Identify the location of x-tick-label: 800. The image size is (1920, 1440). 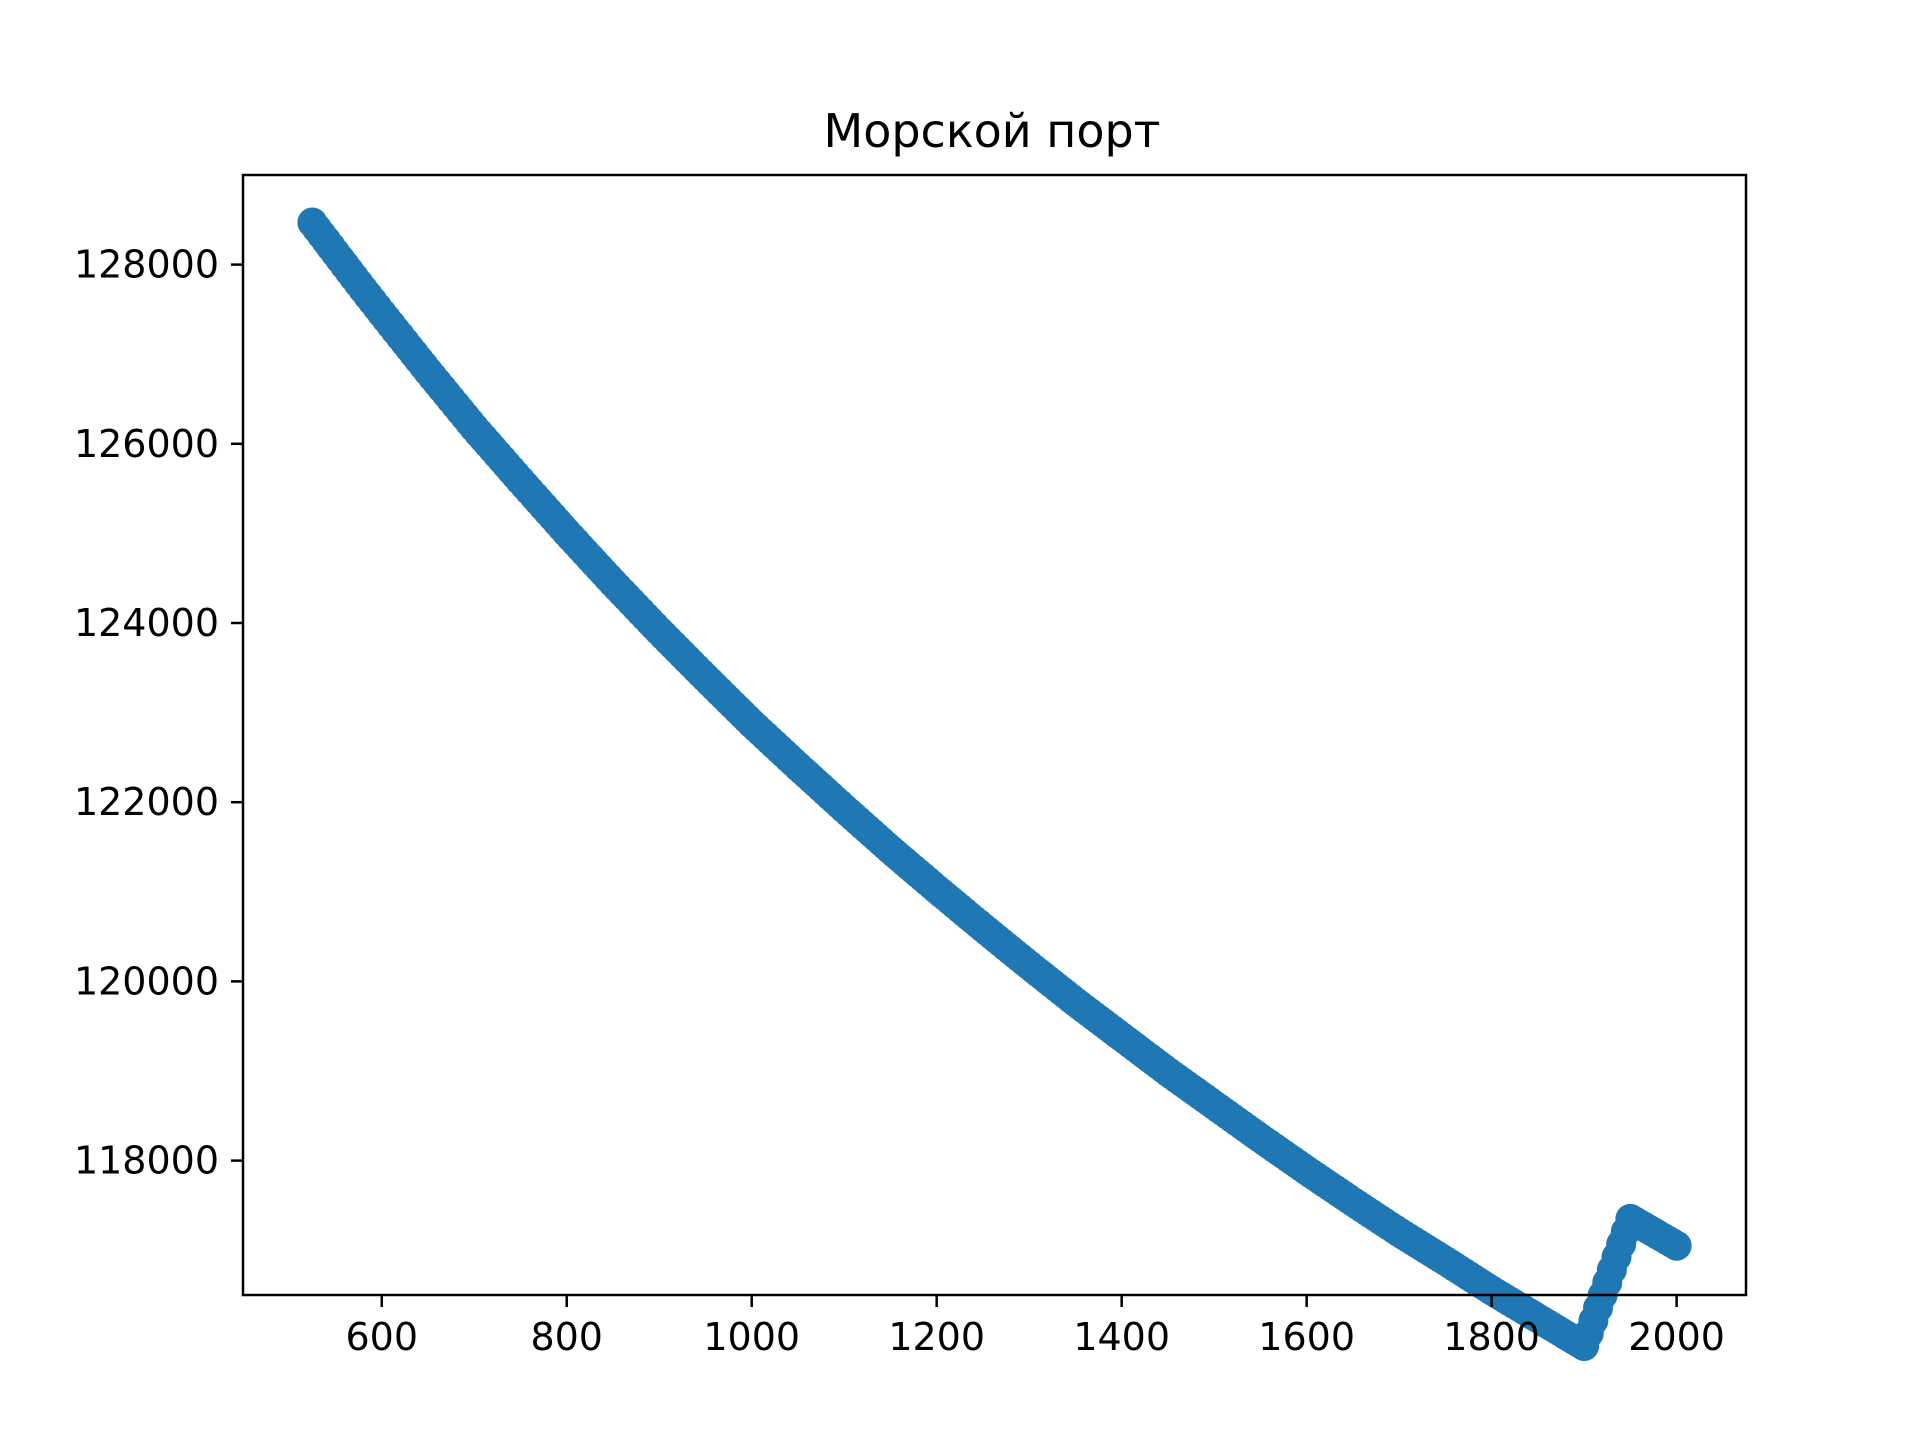
(566, 1337).